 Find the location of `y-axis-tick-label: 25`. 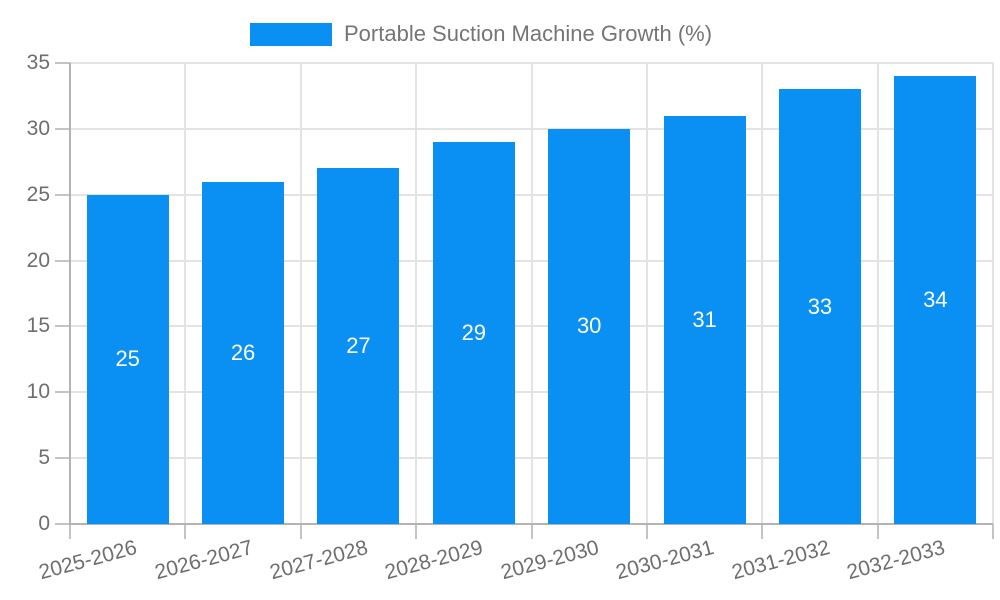

y-axis-tick-label: 25 is located at coordinates (38, 194).